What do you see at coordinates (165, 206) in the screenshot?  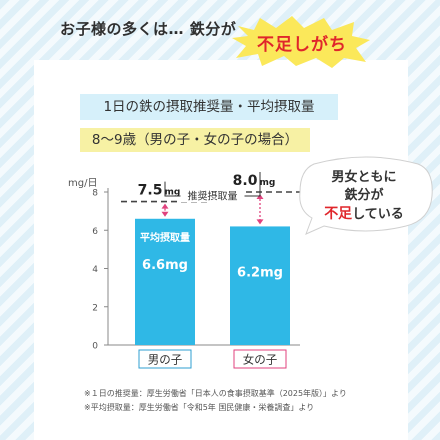 I see `gap-arrow-up` at bounding box center [165, 206].